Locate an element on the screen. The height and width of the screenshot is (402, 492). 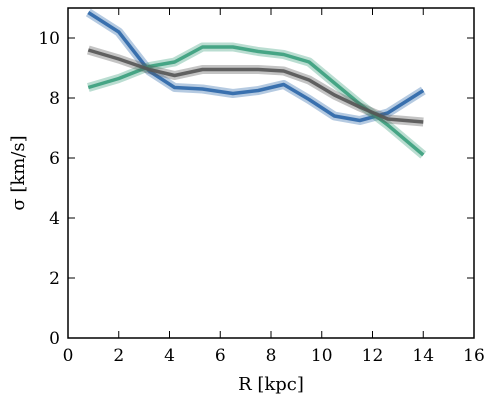
x-tick-label: 4 is located at coordinates (169, 356).